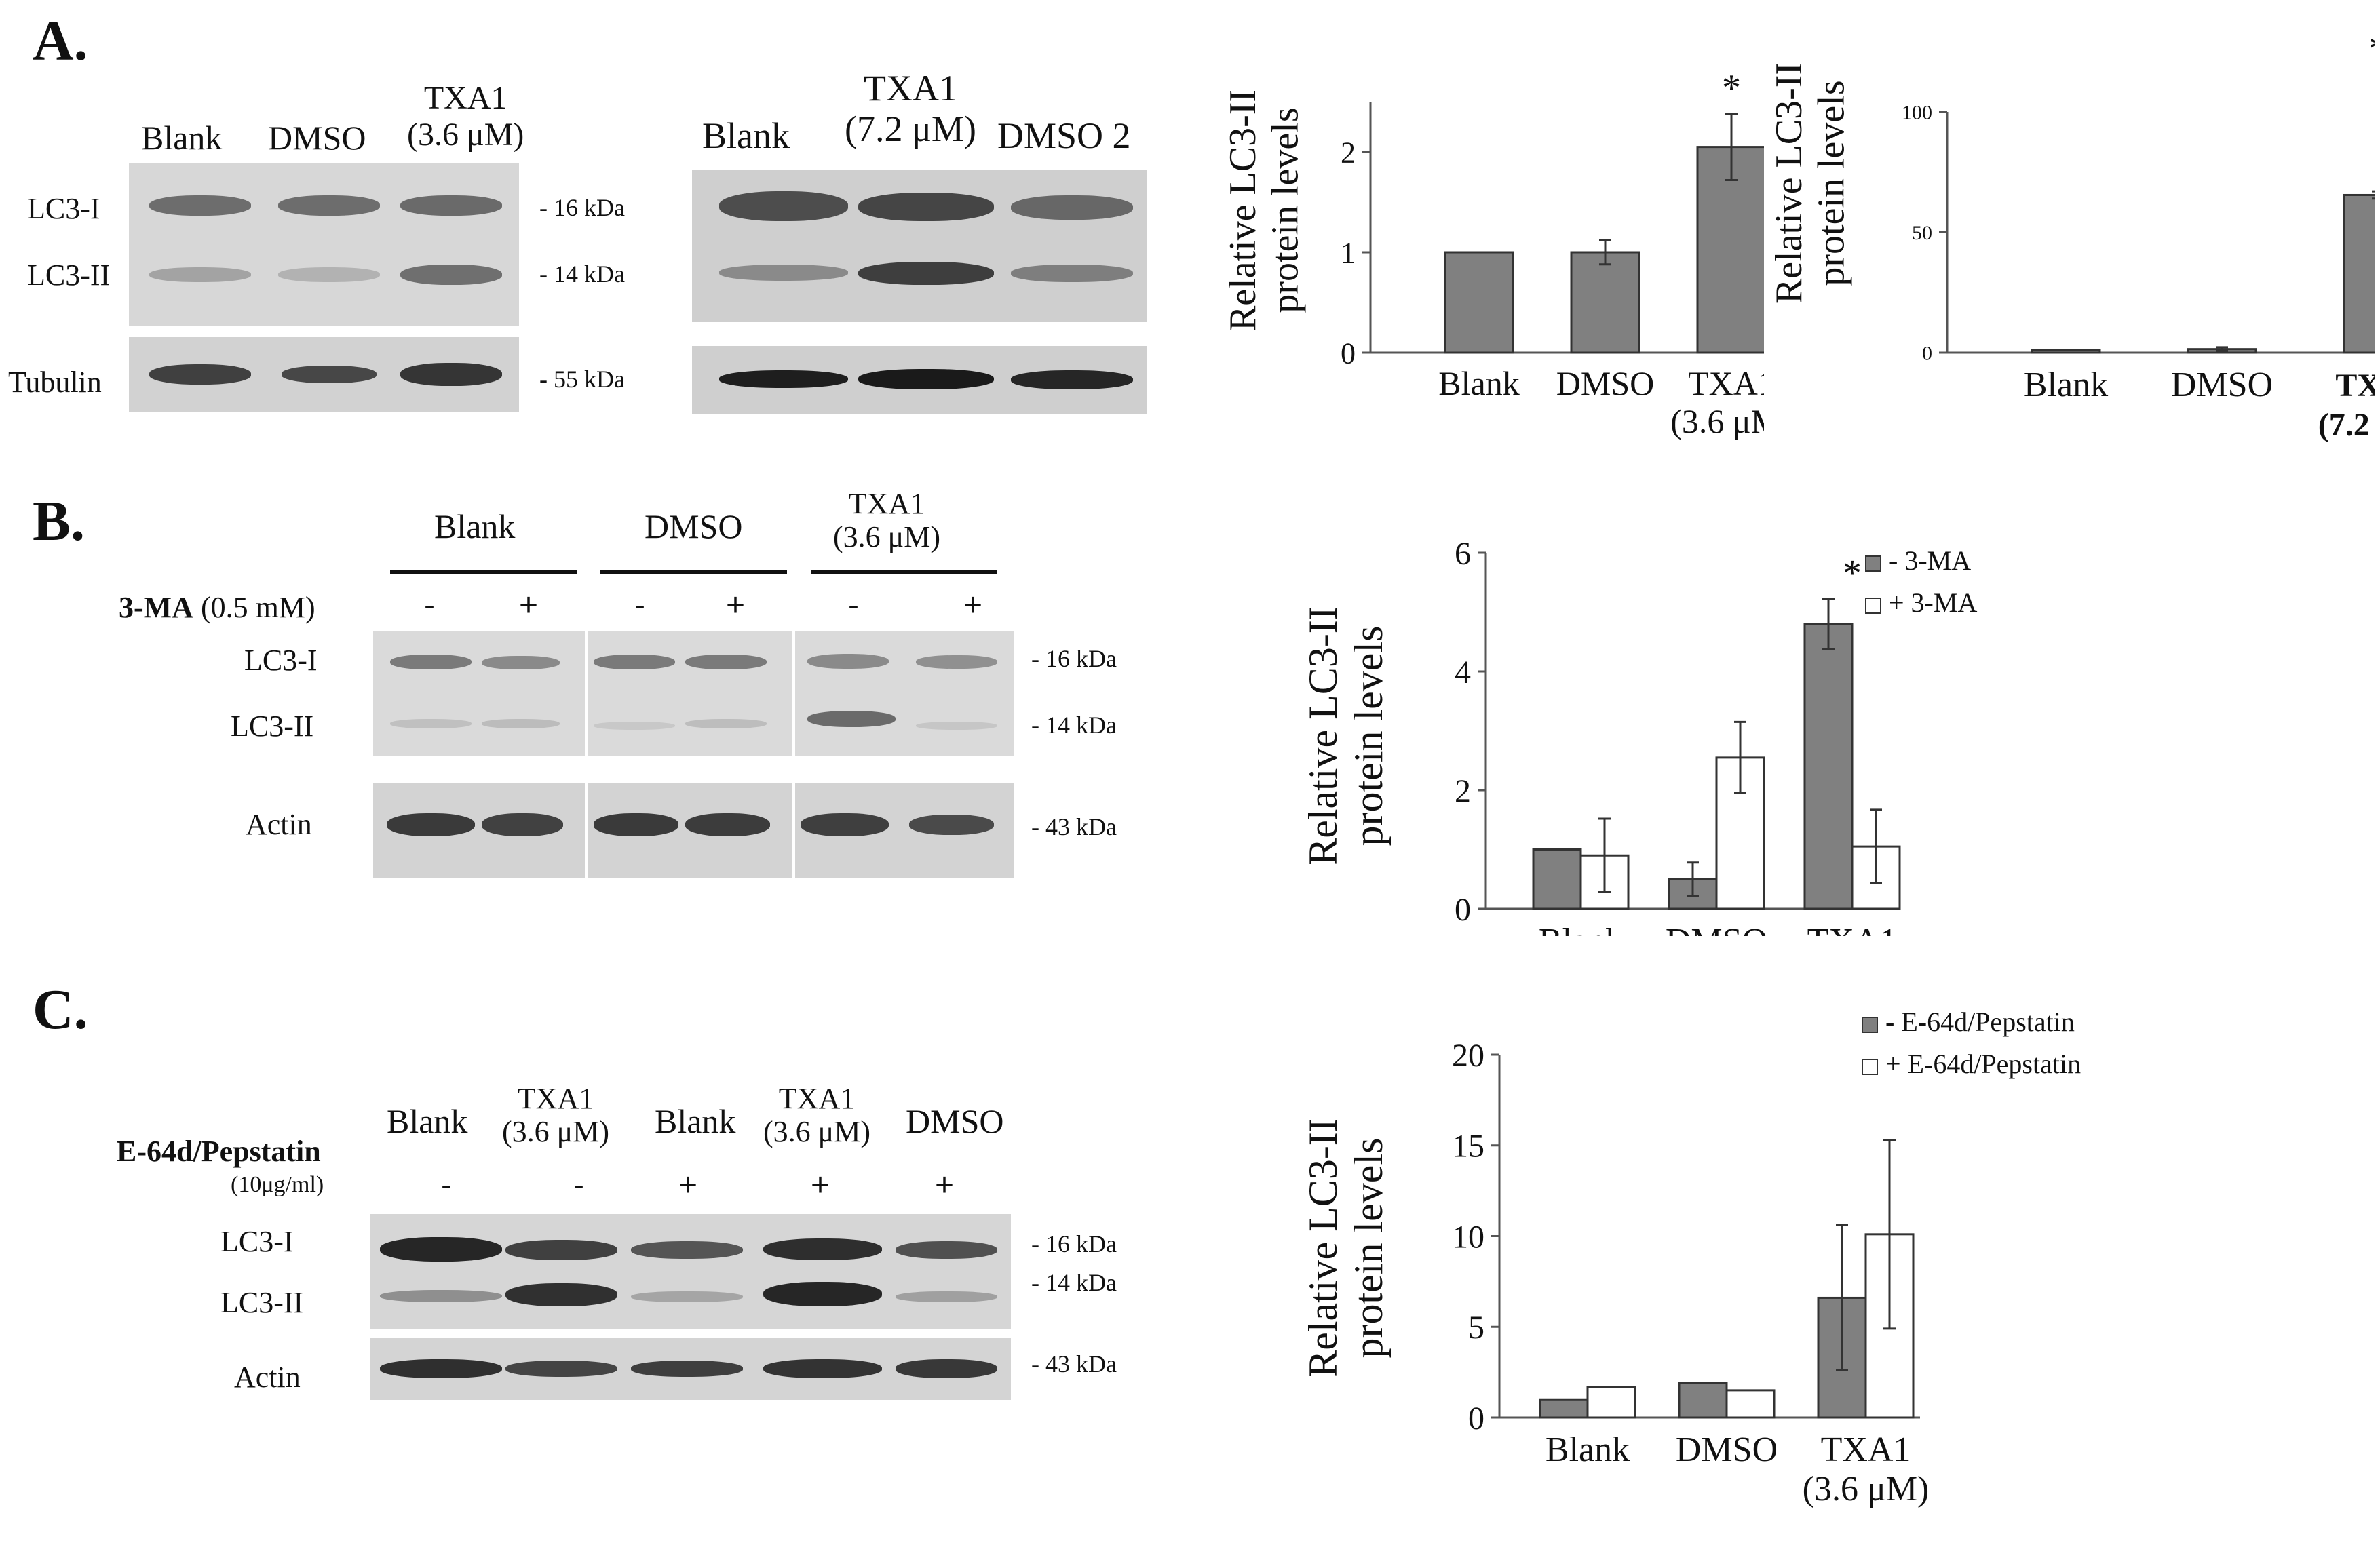 The width and height of the screenshot is (2380, 1562). I want to click on y-tick-label: 4, so click(1463, 672).